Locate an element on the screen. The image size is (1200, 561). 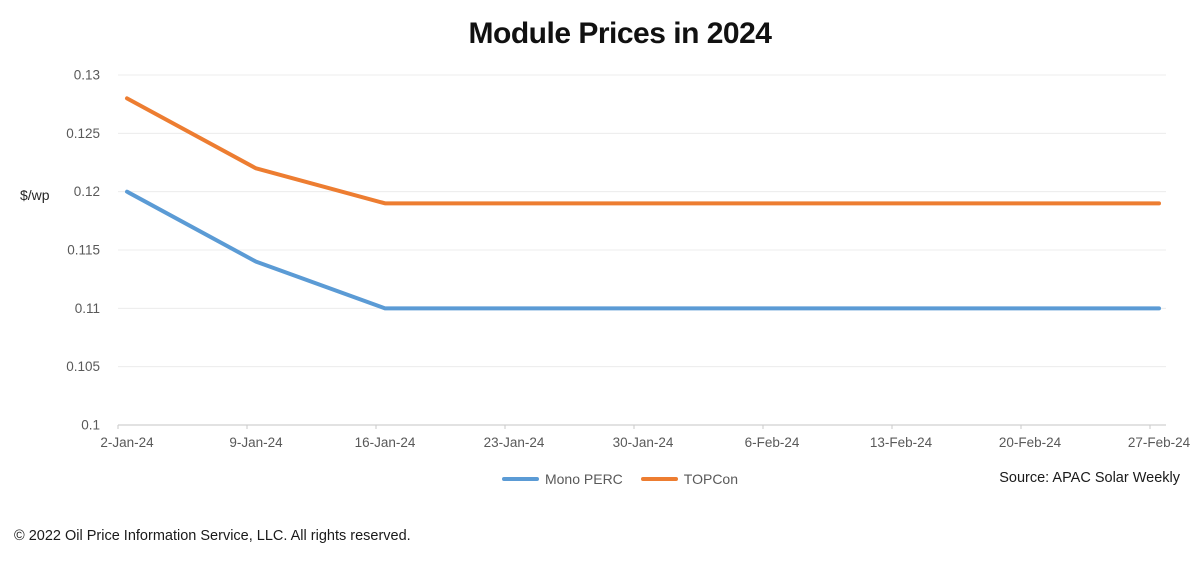
x-tick-label: 27-Feb-24 is located at coordinates (1159, 442).